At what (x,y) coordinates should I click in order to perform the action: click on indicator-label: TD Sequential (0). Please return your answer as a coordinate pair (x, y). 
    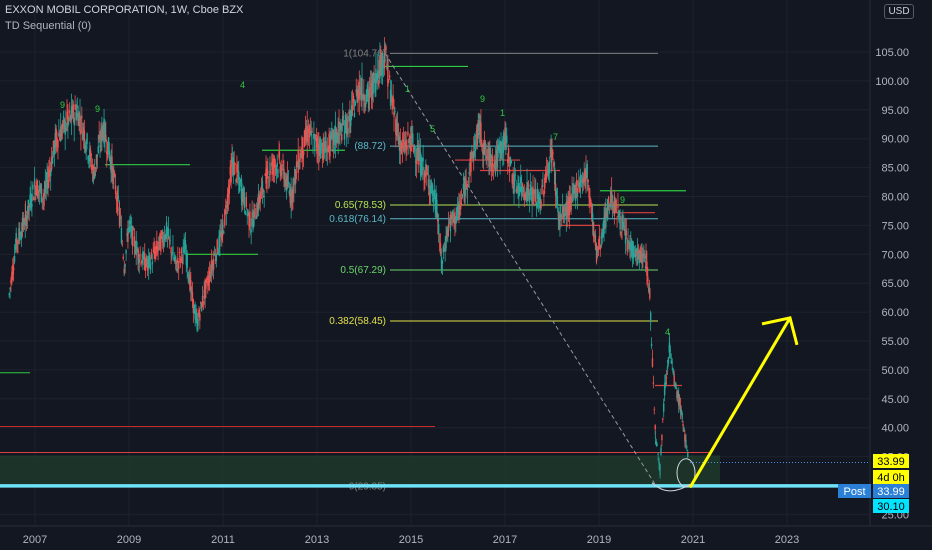
    Looking at the image, I should click on (48, 26).